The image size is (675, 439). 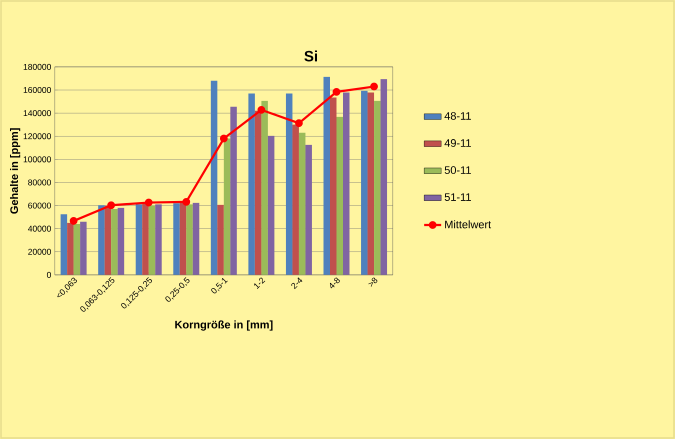 I want to click on x-axis-title: Korngröße in [mm], so click(x=224, y=325).